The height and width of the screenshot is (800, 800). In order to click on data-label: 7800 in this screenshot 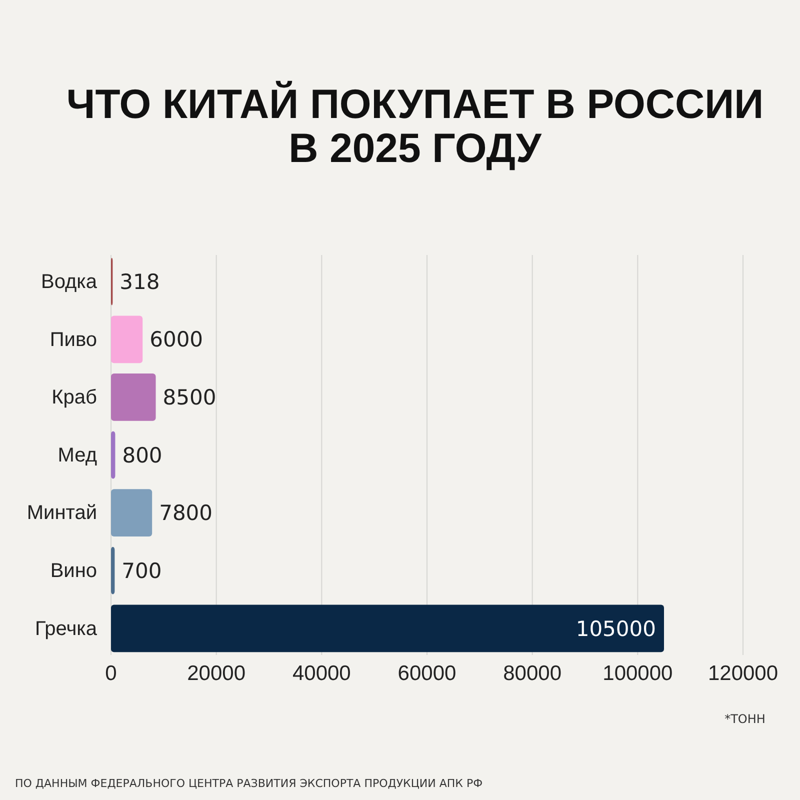, I will do `click(186, 513)`.